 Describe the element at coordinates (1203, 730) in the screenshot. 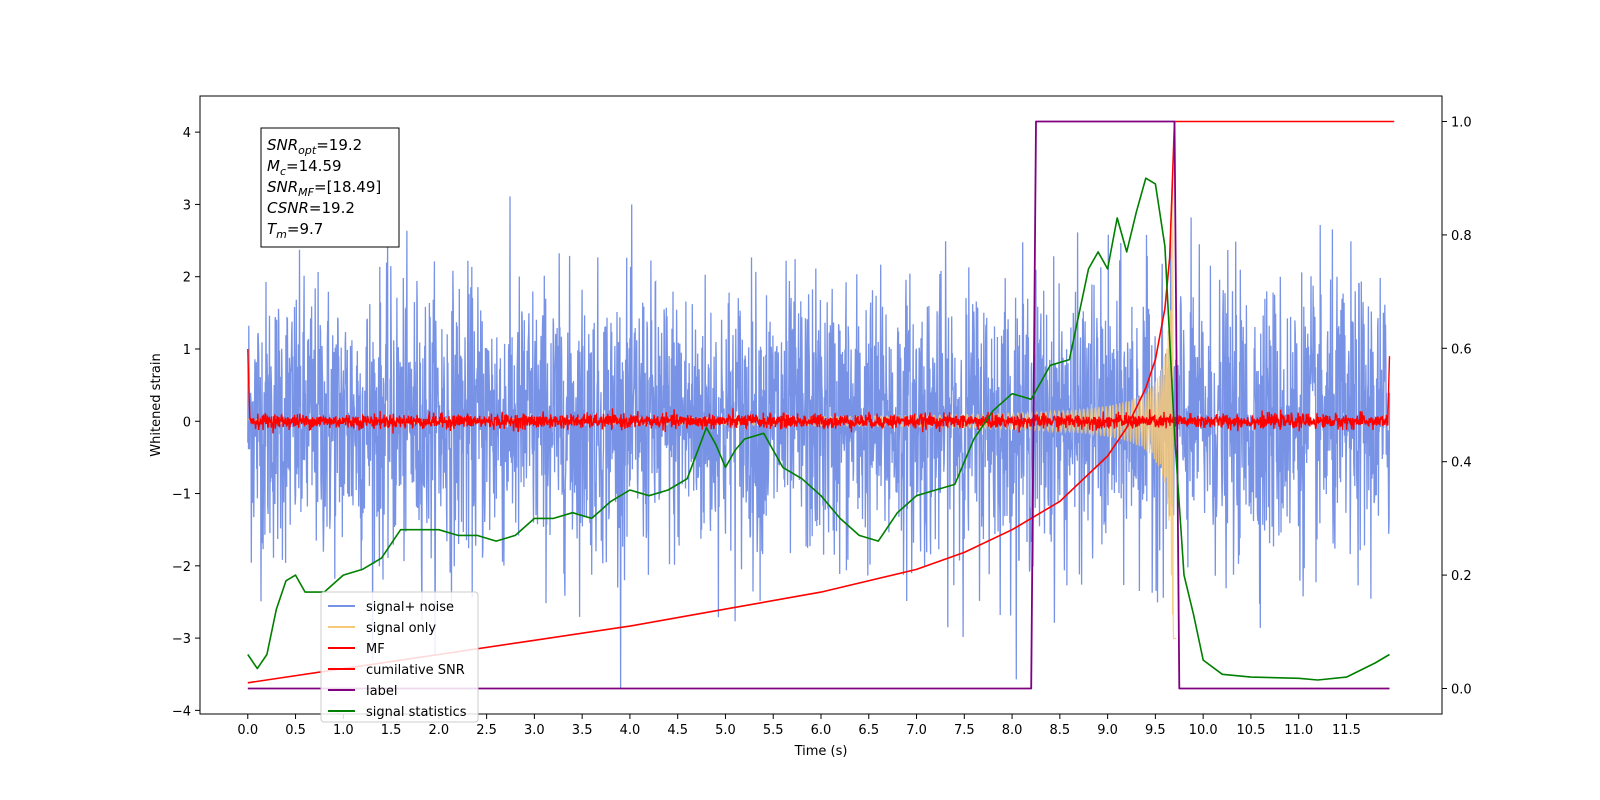

I see `x-tick-label: 10.0` at that location.